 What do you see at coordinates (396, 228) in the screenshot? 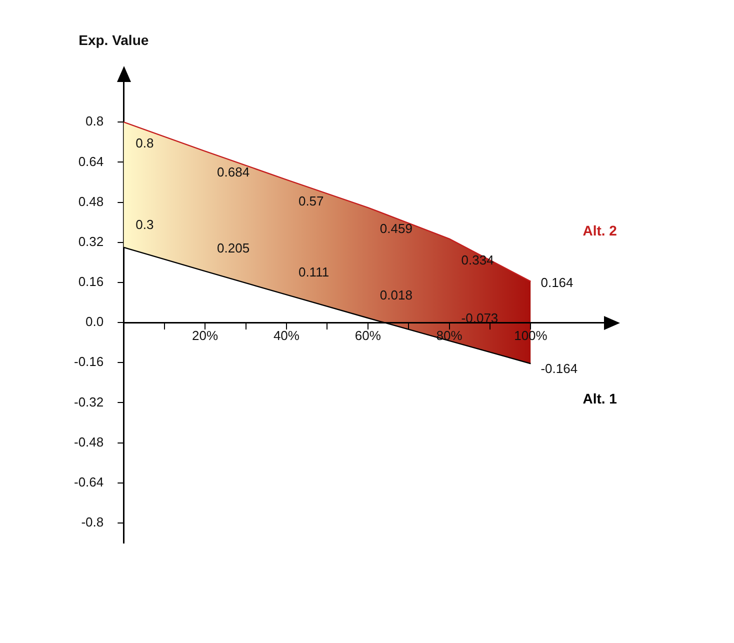
I see `data-label: 0.459` at bounding box center [396, 228].